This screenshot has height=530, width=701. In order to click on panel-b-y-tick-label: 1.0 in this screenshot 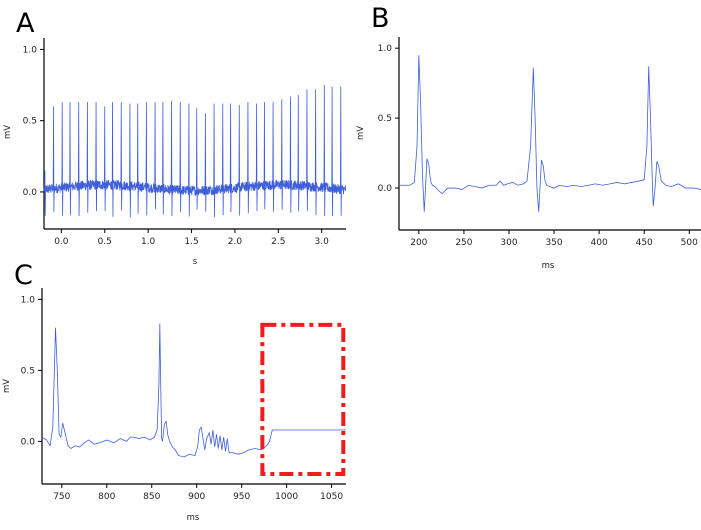, I will do `click(385, 49)`.